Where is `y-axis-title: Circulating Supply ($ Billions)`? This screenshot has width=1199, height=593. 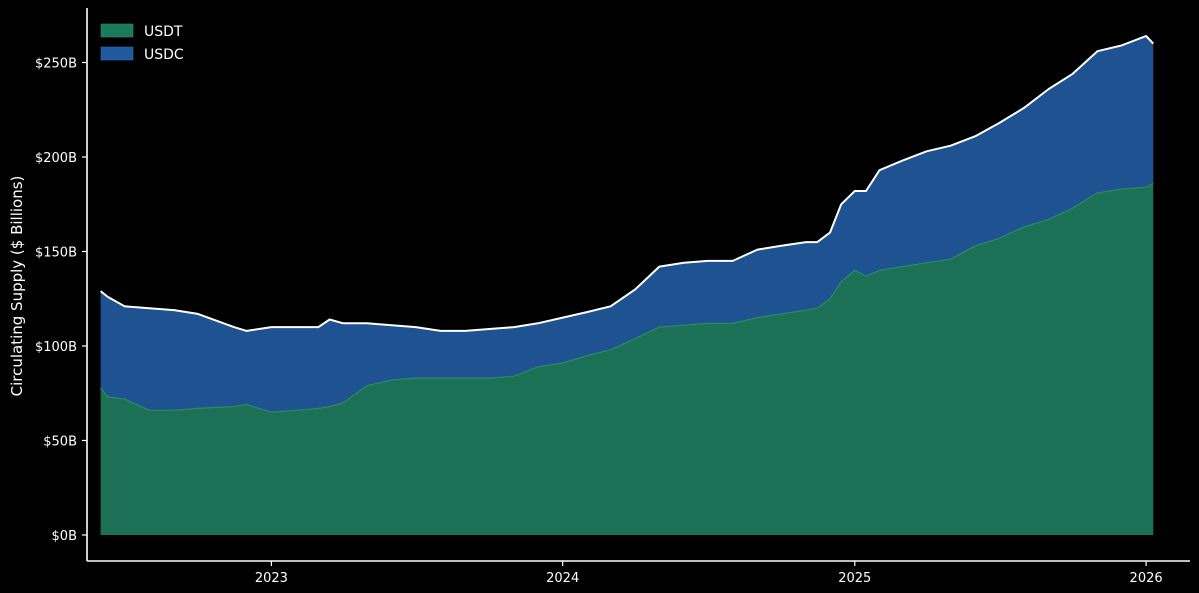 y-axis-title: Circulating Supply ($ Billions) is located at coordinates (17, 286).